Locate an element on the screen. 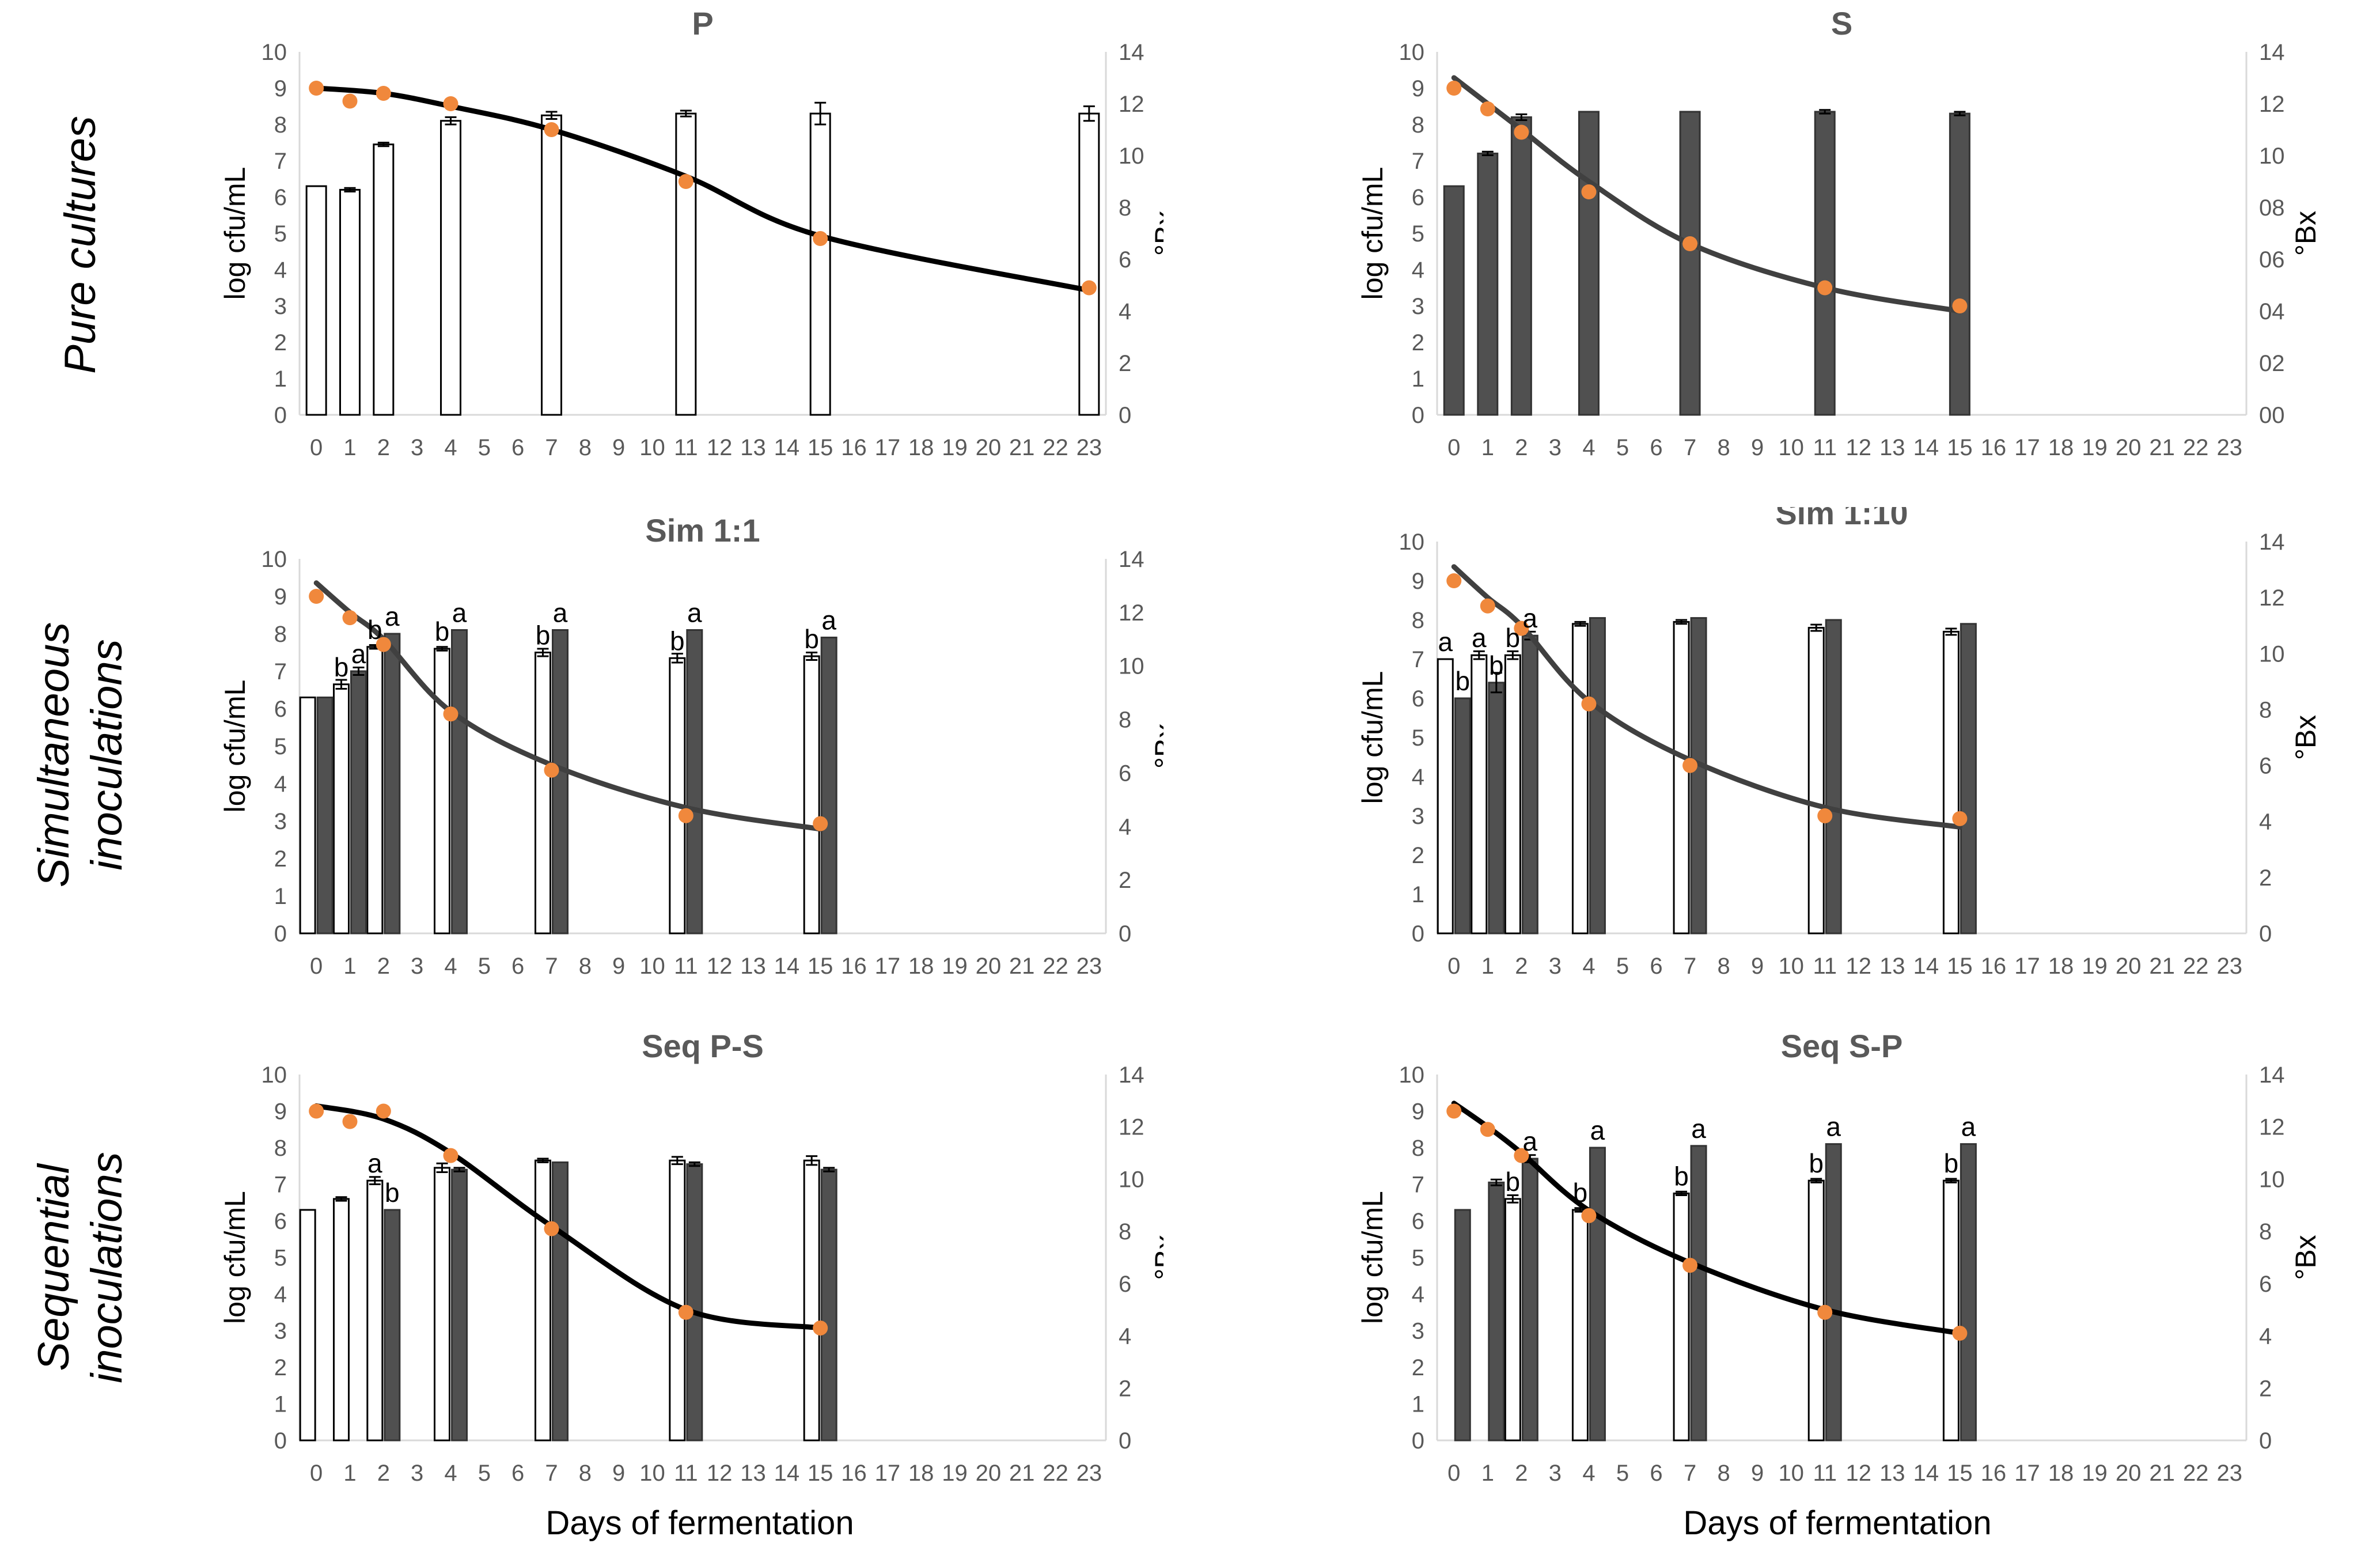  chart-title: Seq S-P is located at coordinates (1842, 1046).